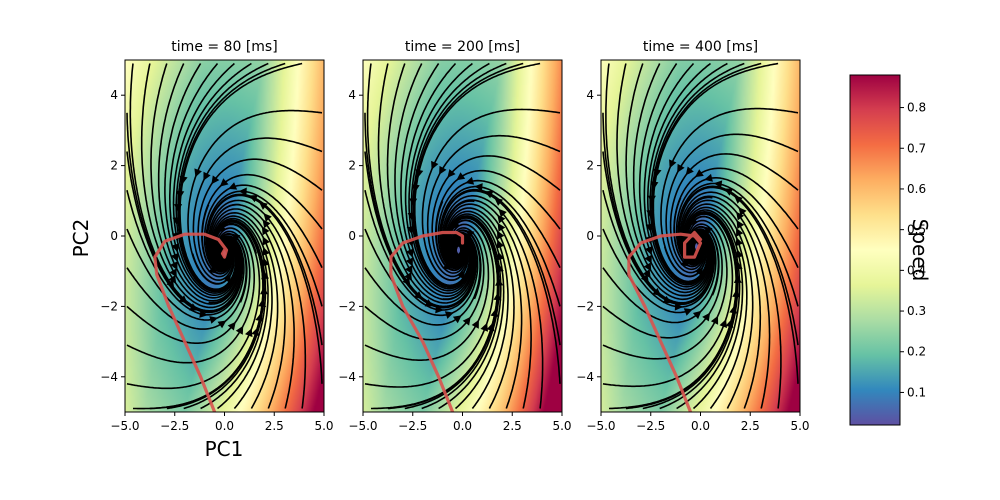  I want to click on streamlines, so click(462, 236).